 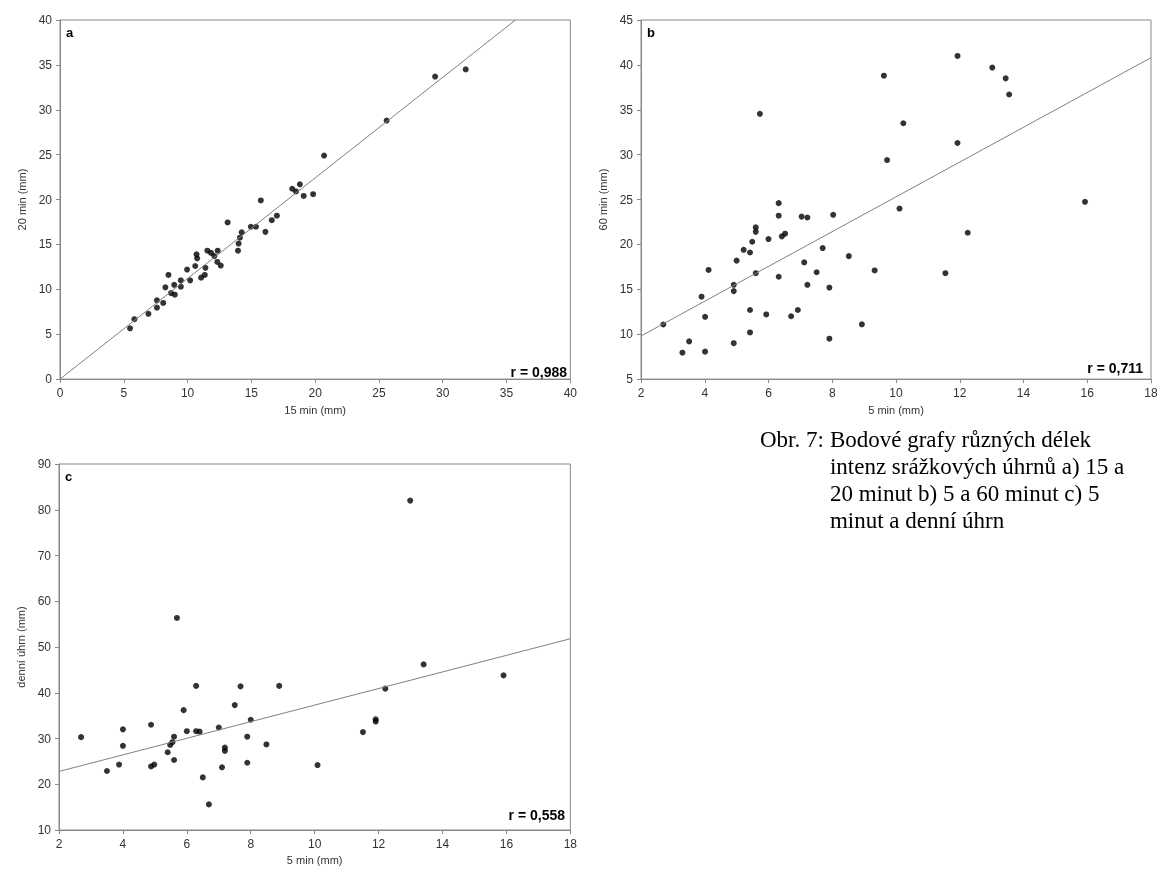 What do you see at coordinates (44, 784) in the screenshot?
I see `y-tick-label: 20` at bounding box center [44, 784].